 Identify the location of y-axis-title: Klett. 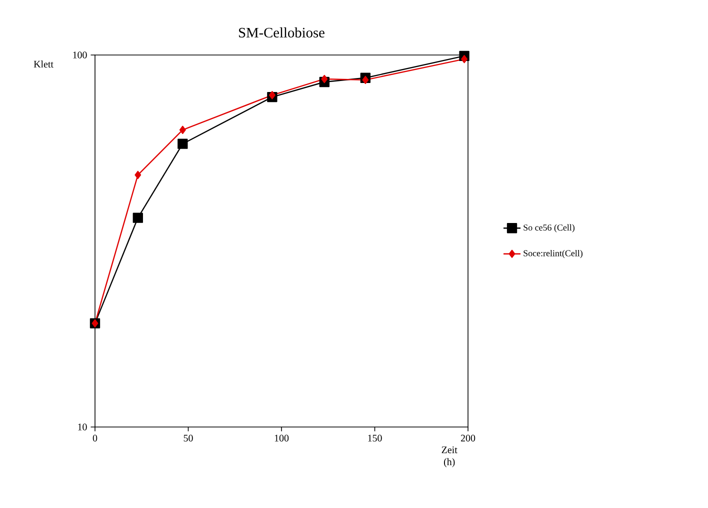
(44, 64).